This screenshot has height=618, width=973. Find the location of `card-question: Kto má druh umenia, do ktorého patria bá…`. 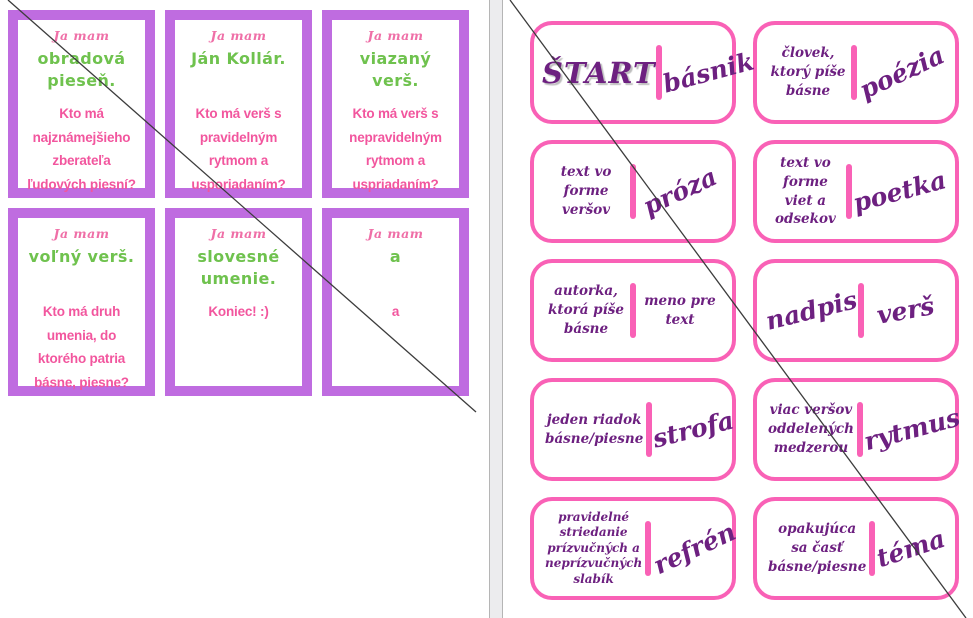

card-question: Kto má druh umenia, do ktorého patria bá… is located at coordinates (81, 347).